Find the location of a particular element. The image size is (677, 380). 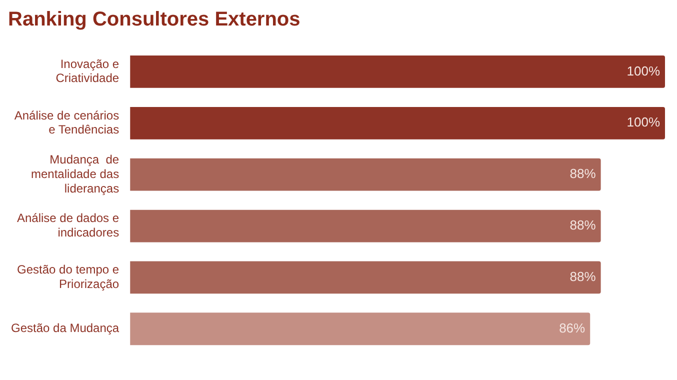

data-label: 86% is located at coordinates (572, 328).